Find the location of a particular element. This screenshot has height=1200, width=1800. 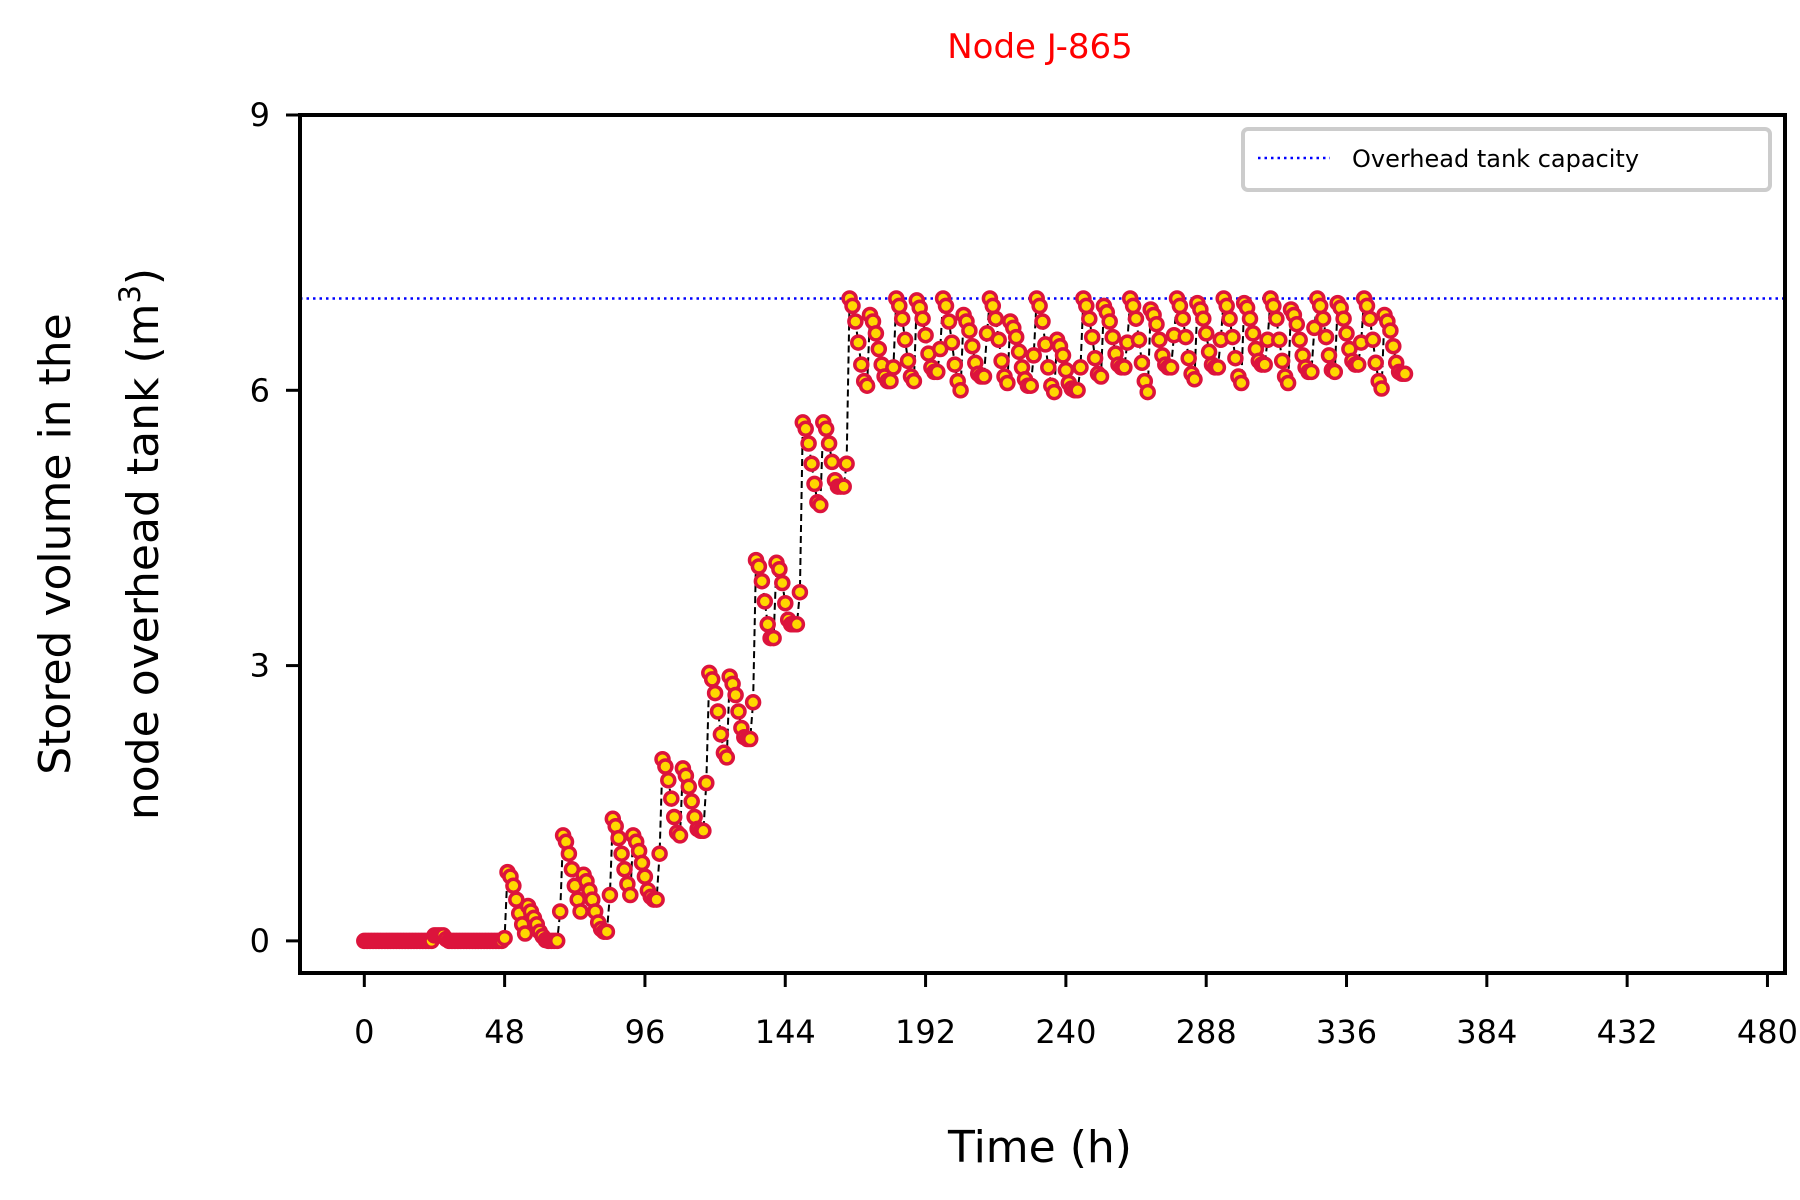

y-tick-label: 3 is located at coordinates (260, 666).